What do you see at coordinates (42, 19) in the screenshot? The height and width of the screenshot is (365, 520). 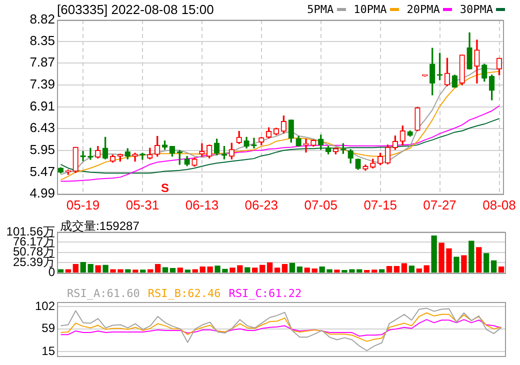 I see `y-tick-label: 8.82` at bounding box center [42, 19].